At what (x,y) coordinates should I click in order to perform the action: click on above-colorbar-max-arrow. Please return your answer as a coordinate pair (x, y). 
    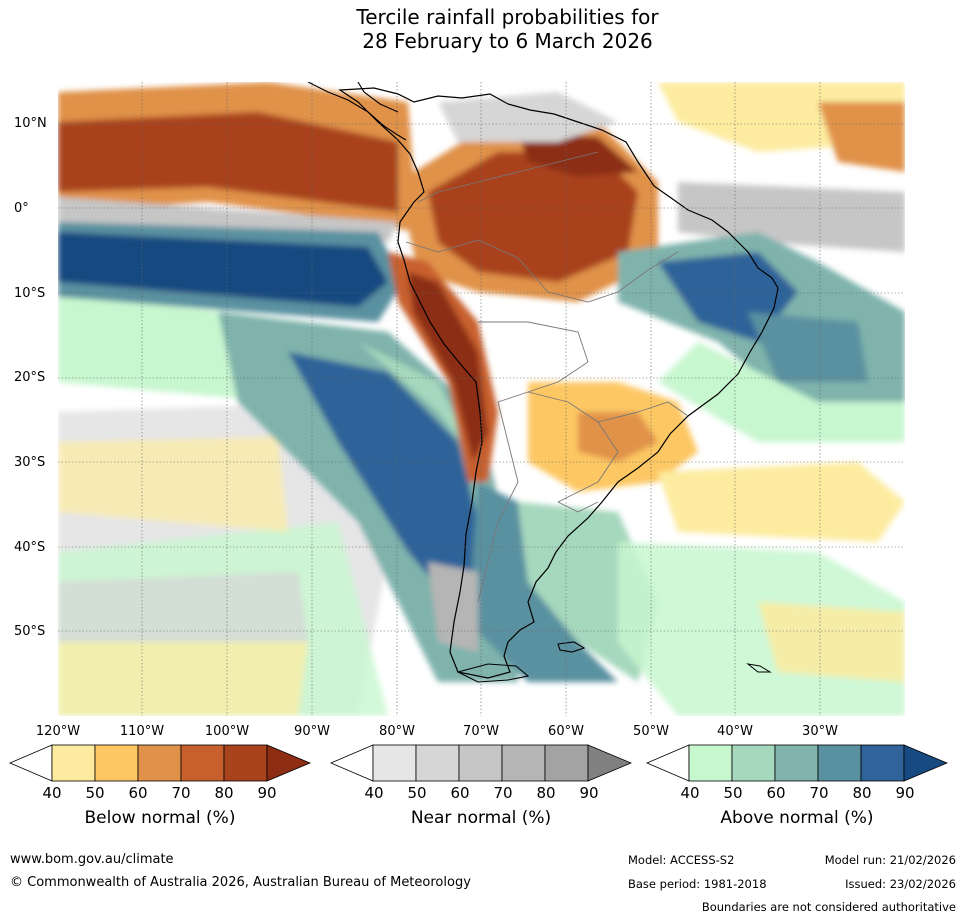
    Looking at the image, I should click on (925, 763).